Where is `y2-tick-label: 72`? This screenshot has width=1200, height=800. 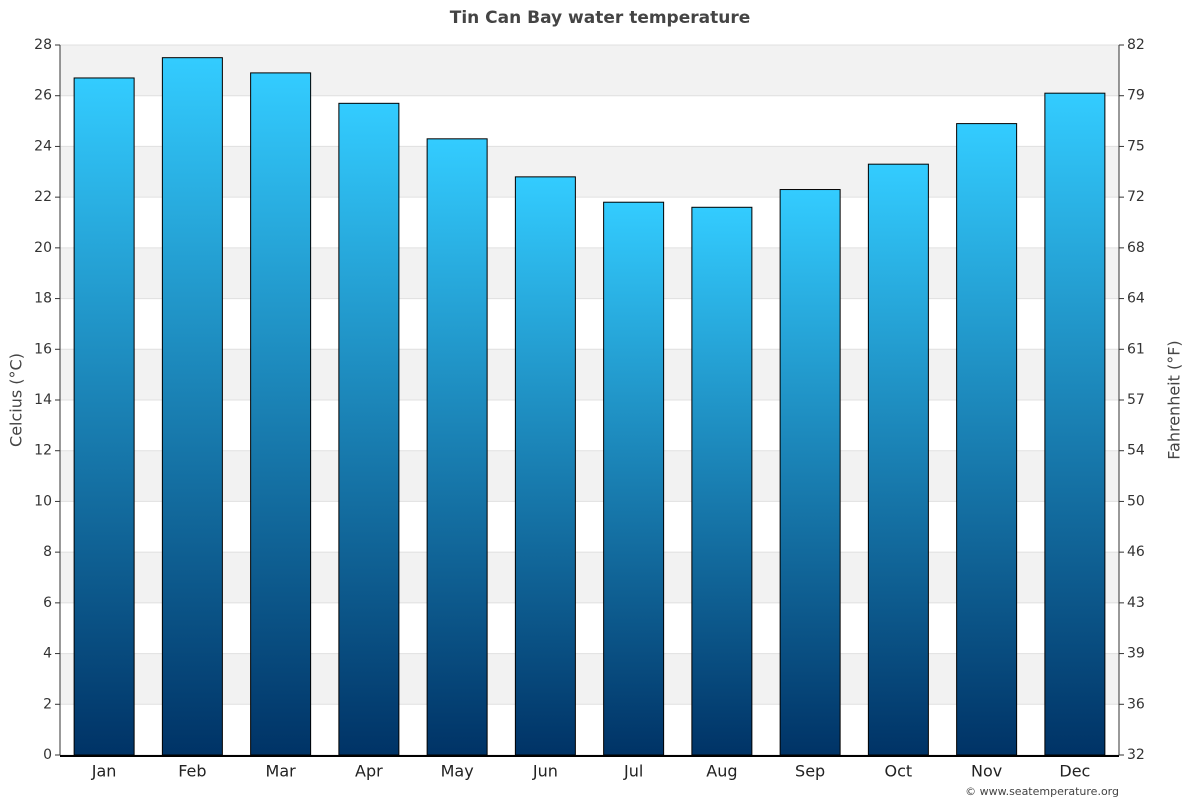
y2-tick-label: 72 is located at coordinates (1136, 197).